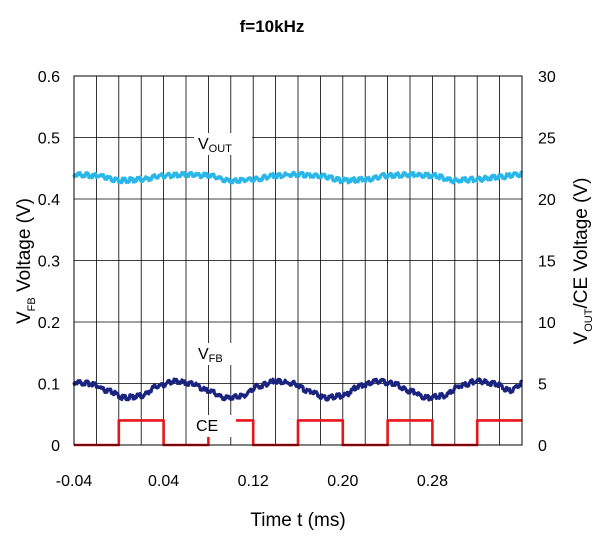 The image size is (600, 537). What do you see at coordinates (215, 145) in the screenshot?
I see `series-label-vout: VOUT` at bounding box center [215, 145].